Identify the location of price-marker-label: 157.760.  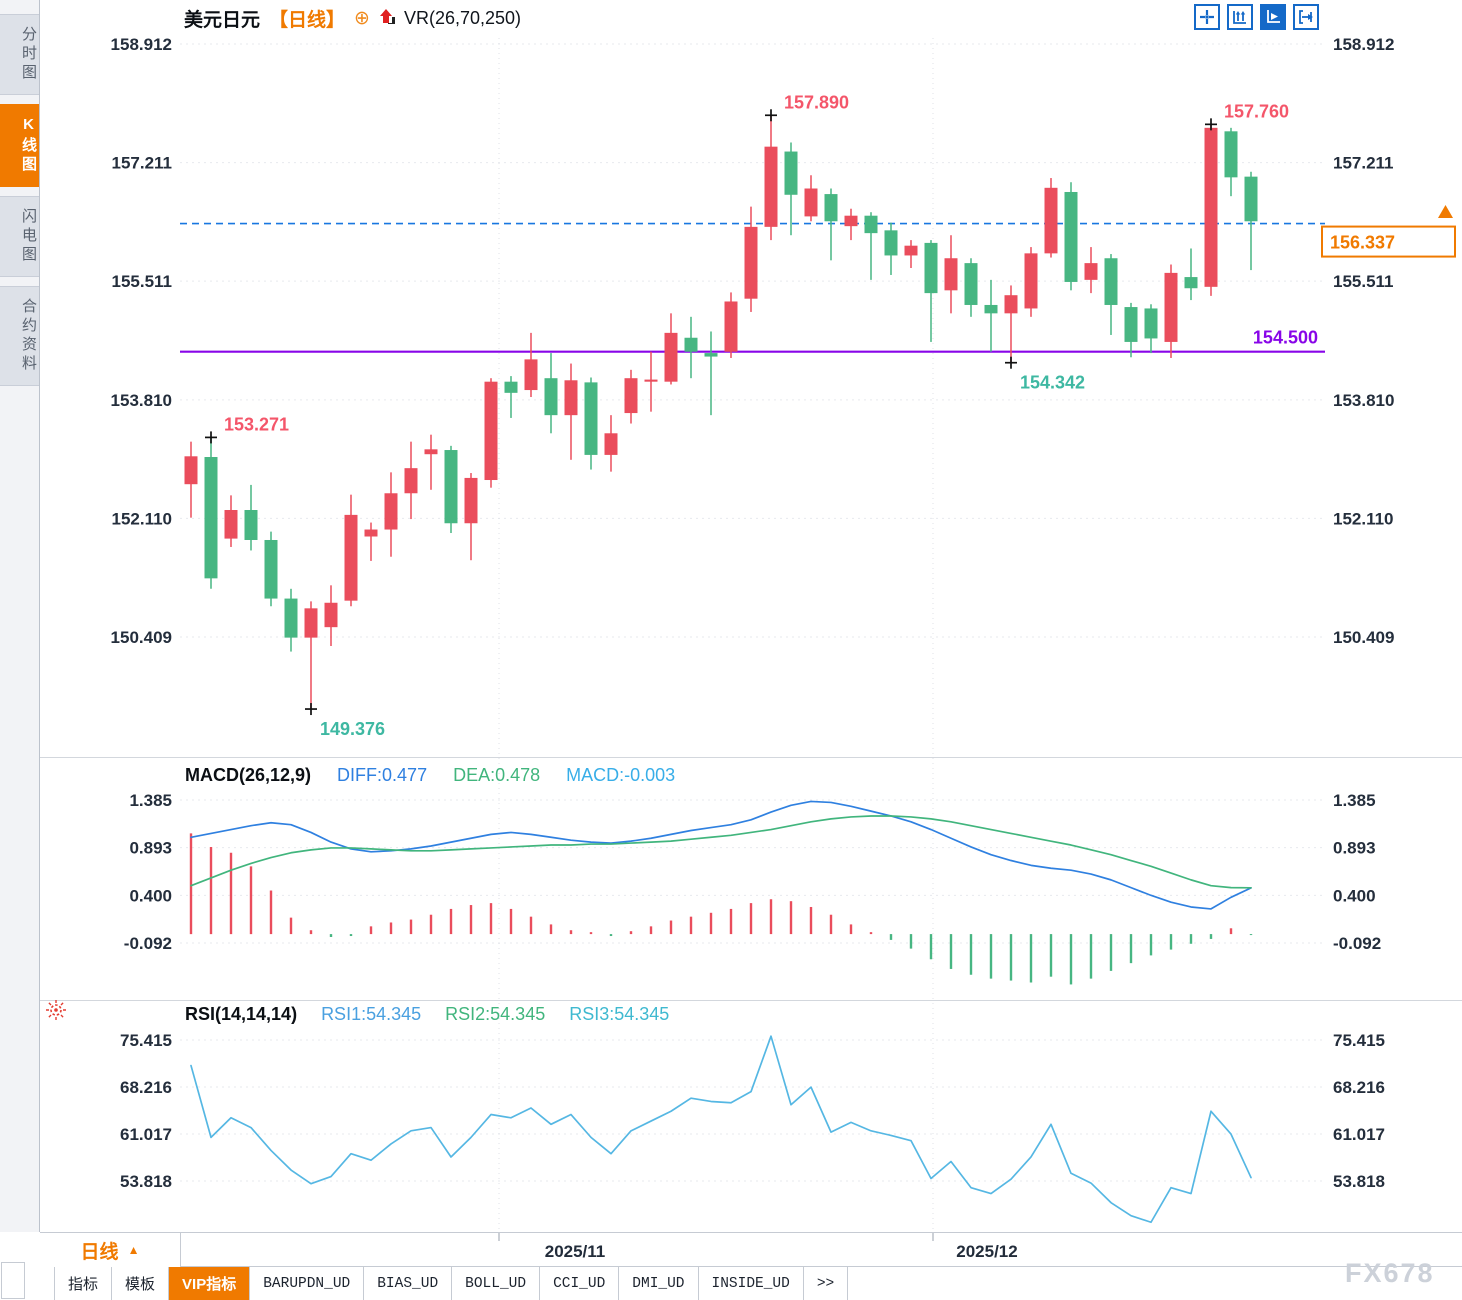
(1256, 111).